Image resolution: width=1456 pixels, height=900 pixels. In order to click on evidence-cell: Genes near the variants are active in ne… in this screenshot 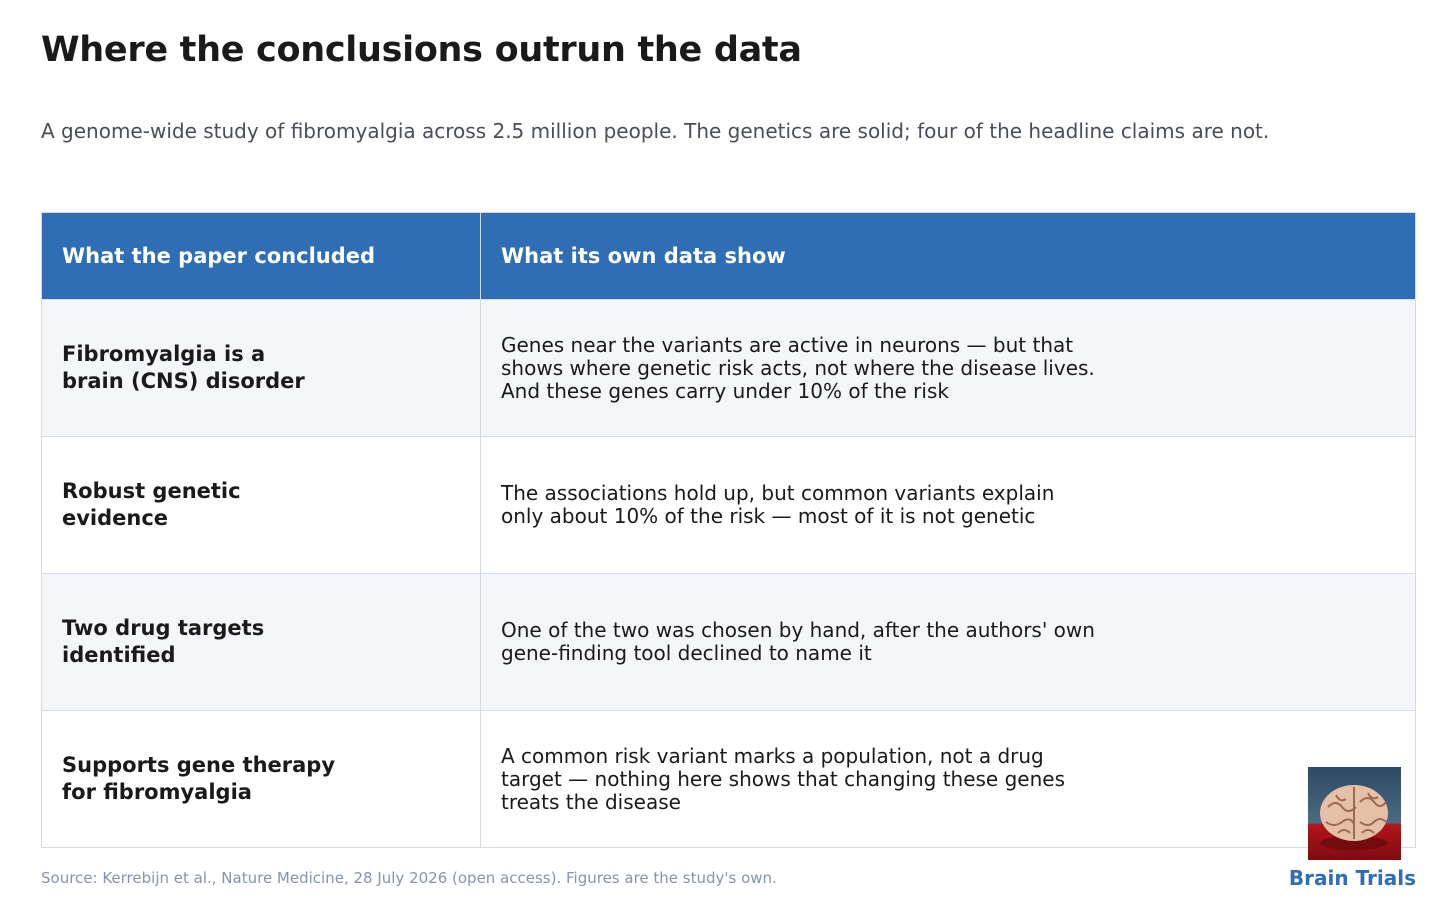, I will do `click(948, 368)`.